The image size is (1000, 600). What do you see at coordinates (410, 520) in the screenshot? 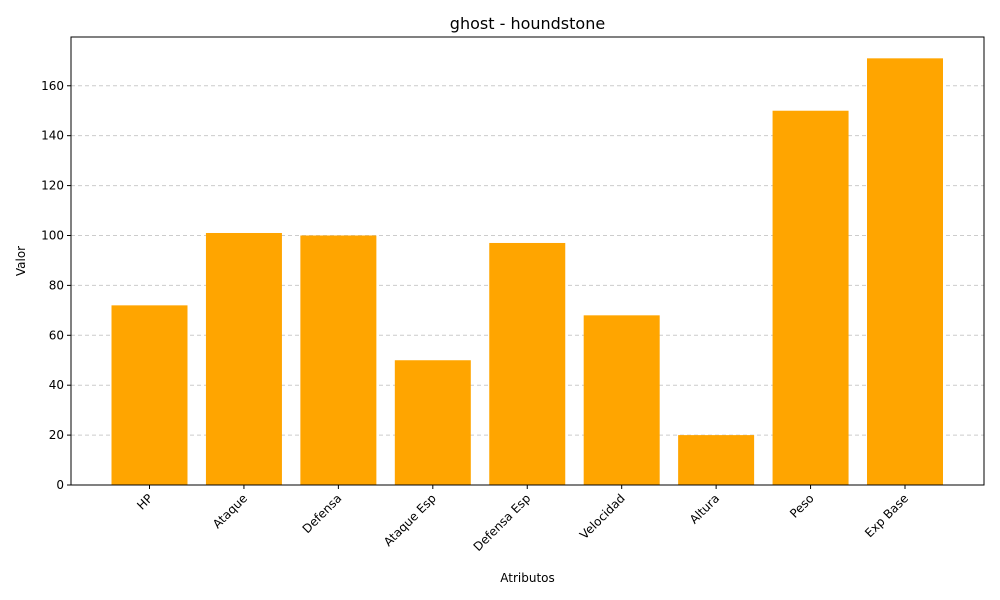
I see `x-tick-label: Ataque Esp` at bounding box center [410, 520].